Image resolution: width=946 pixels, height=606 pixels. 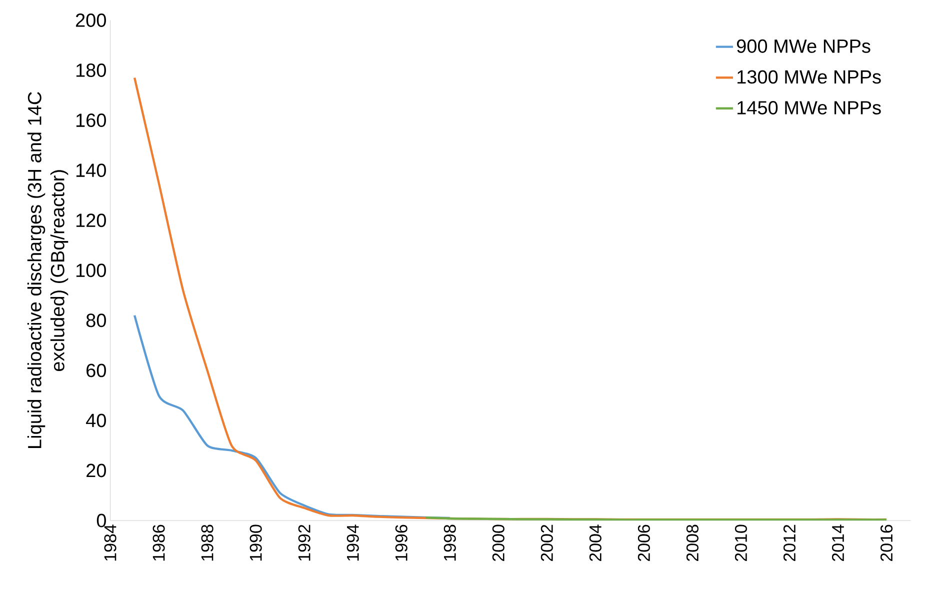 What do you see at coordinates (886, 543) in the screenshot?
I see `x-tick-label: 2016` at bounding box center [886, 543].